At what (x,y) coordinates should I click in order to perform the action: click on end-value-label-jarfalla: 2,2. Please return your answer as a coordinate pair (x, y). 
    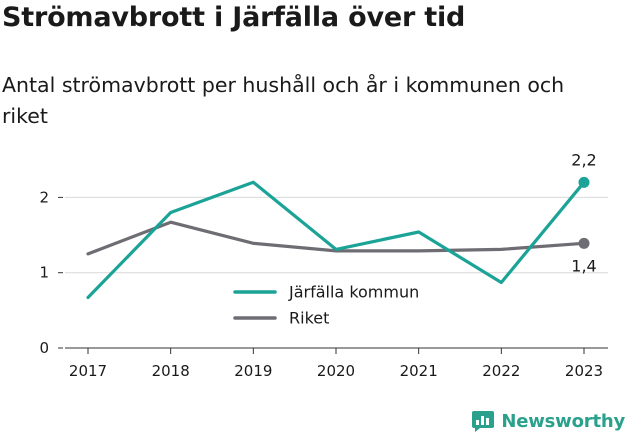
    Looking at the image, I should click on (583, 159).